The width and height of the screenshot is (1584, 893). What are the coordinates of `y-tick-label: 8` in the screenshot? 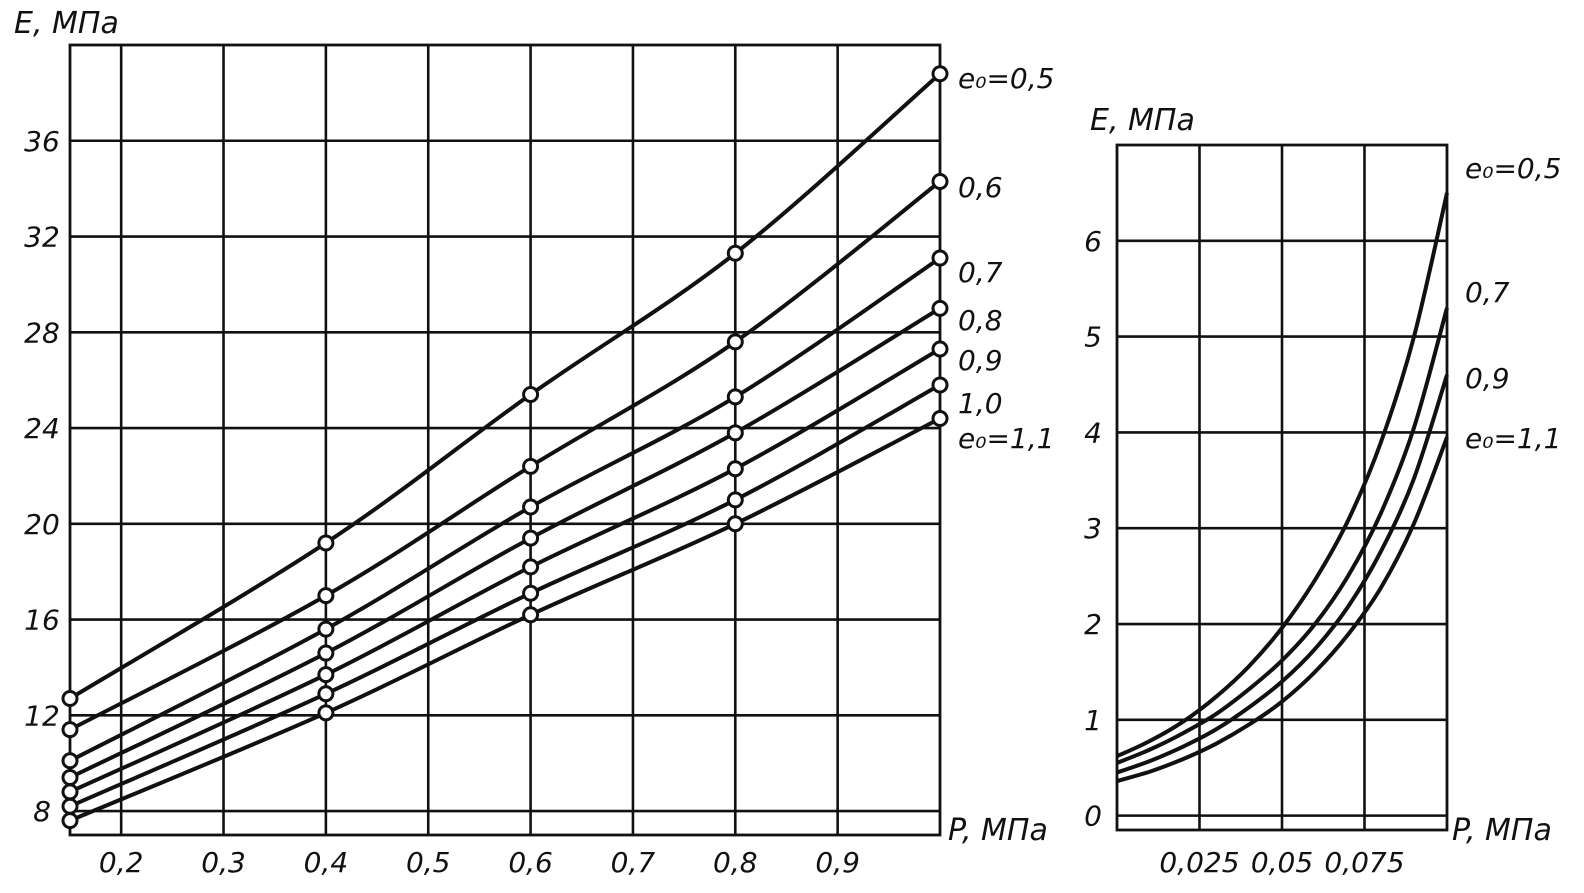 It's located at (42, 811).